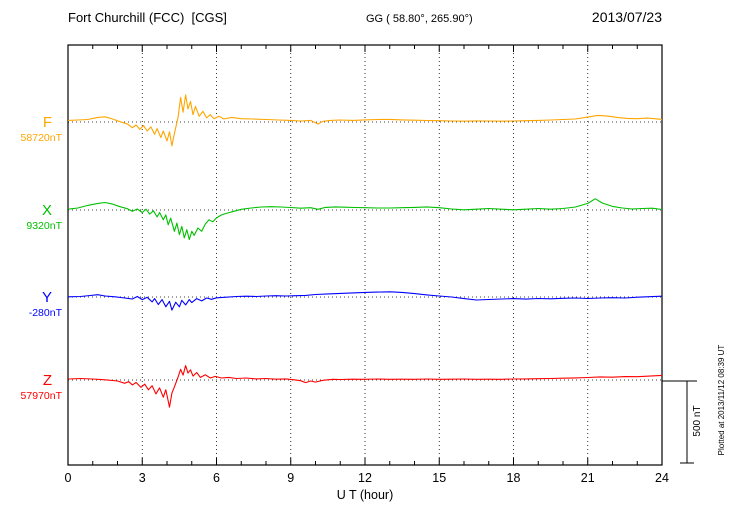  Describe the element at coordinates (47, 297) in the screenshot. I see `series-label-Y: Y` at that location.